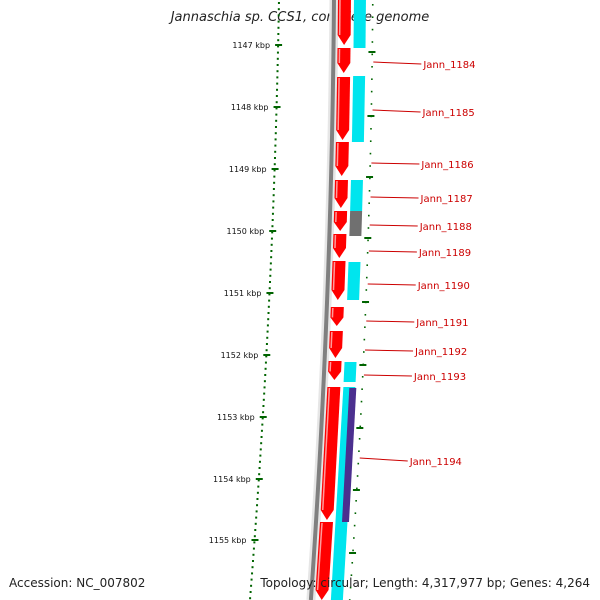 This screenshot has width=600, height=600. I want to click on kbp-label: 1151 kbp, so click(243, 293).